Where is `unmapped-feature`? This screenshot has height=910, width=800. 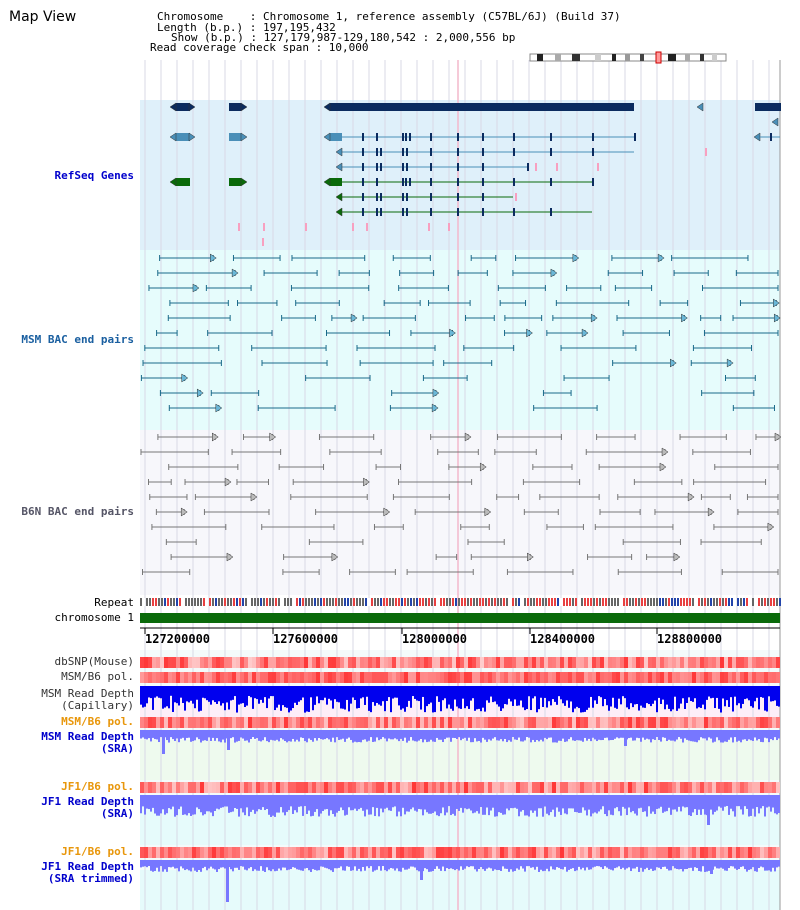
unmapped-feature is located at coordinates (449, 227).